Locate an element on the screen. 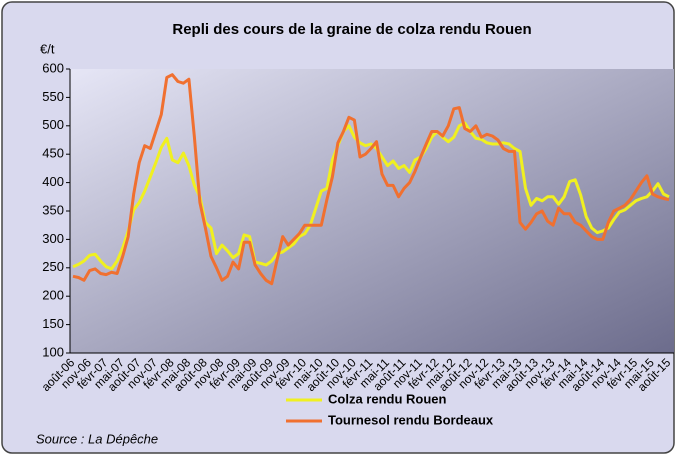 This screenshot has height=462, width=678. y-tick-label: 500 is located at coordinates (53, 124).